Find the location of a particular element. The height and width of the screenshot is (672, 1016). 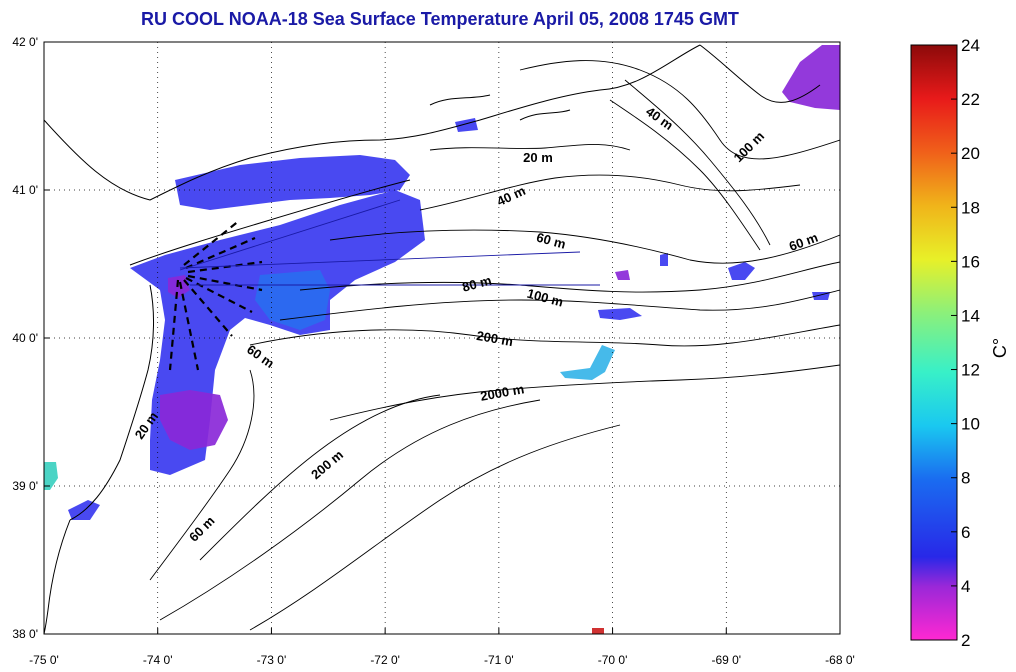

x-tick-label: -69 0' is located at coordinates (726, 660).